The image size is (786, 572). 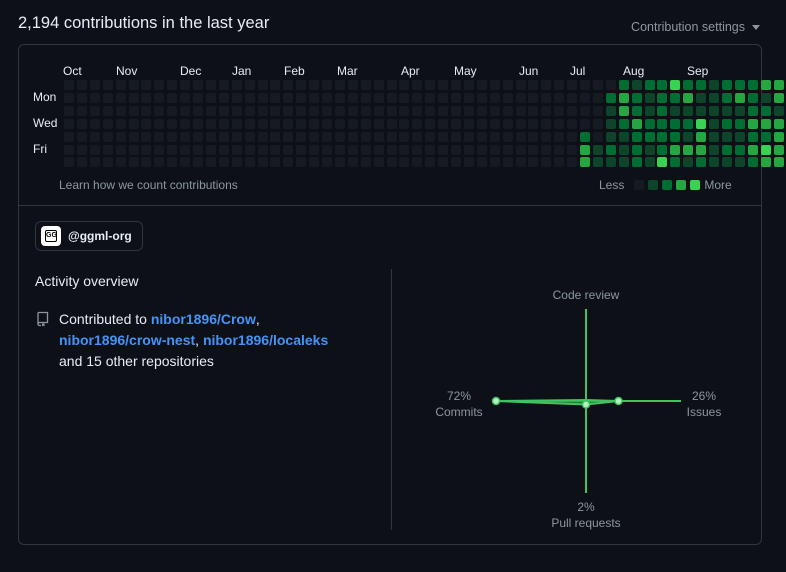 What do you see at coordinates (695, 27) in the screenshot?
I see `contribution-settings-button: Contribution settings` at bounding box center [695, 27].